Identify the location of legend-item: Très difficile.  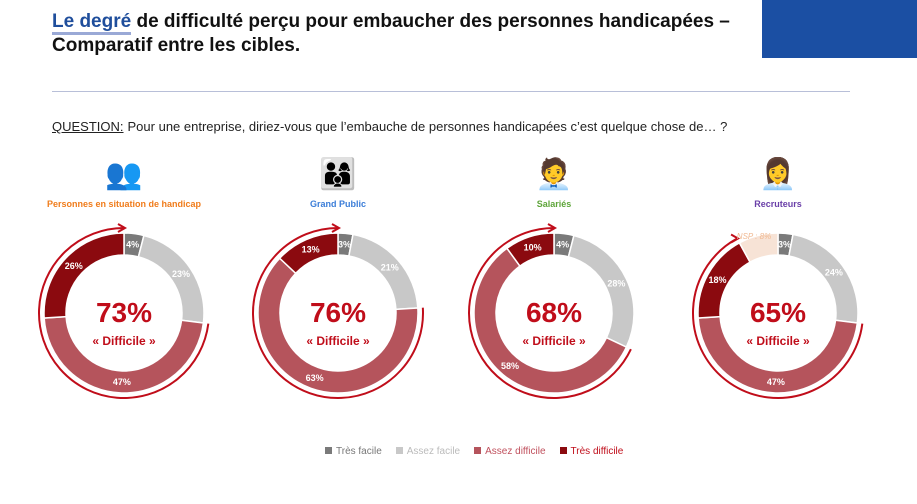
(591, 451).